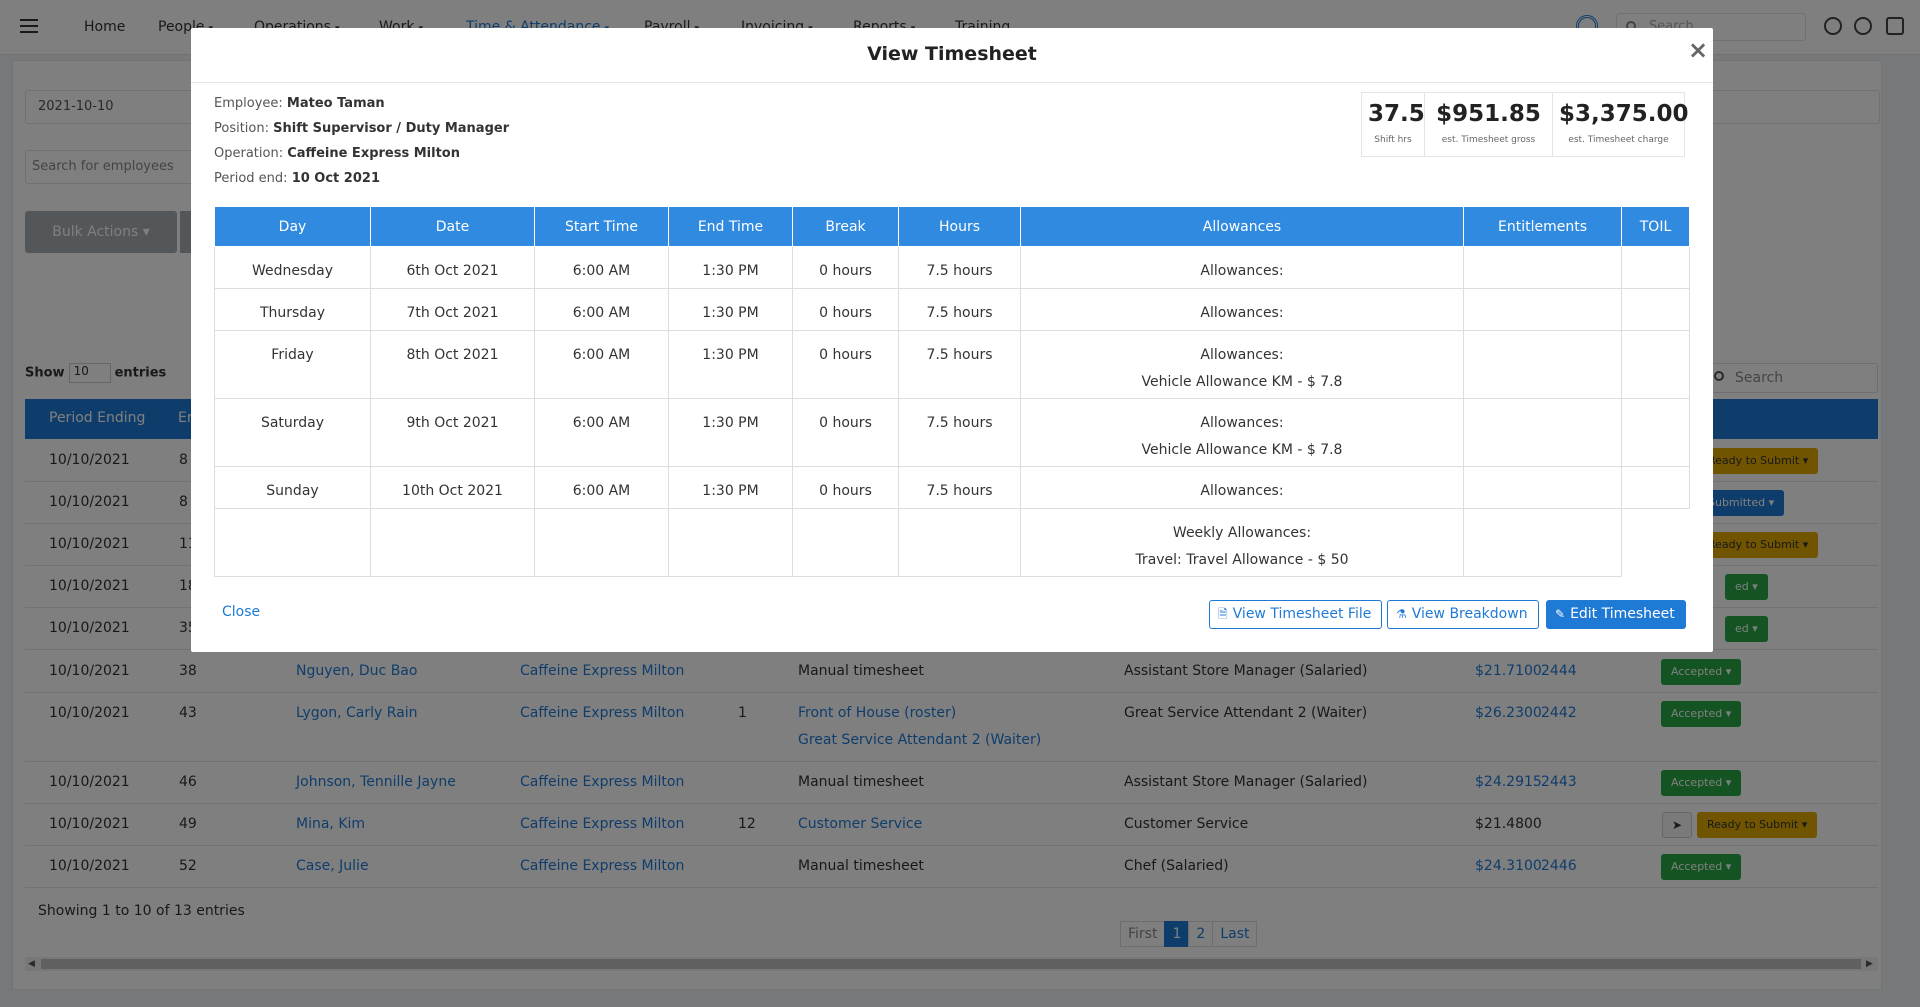 Image resolution: width=1920 pixels, height=1007 pixels. Describe the element at coordinates (1296, 614) in the screenshot. I see `view-timesheet-file-button: 🗎 View Timesheet File` at that location.